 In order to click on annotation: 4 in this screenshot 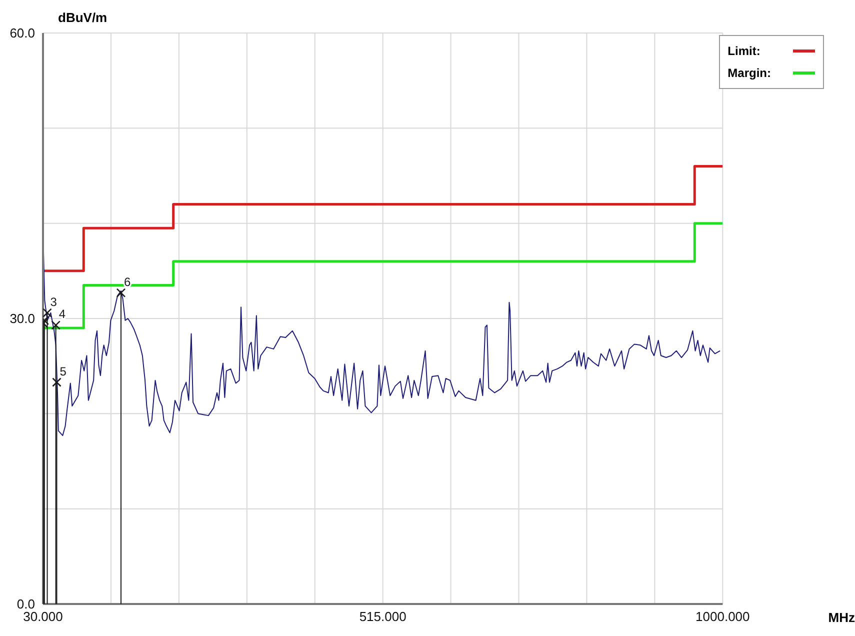, I will do `click(62, 314)`.